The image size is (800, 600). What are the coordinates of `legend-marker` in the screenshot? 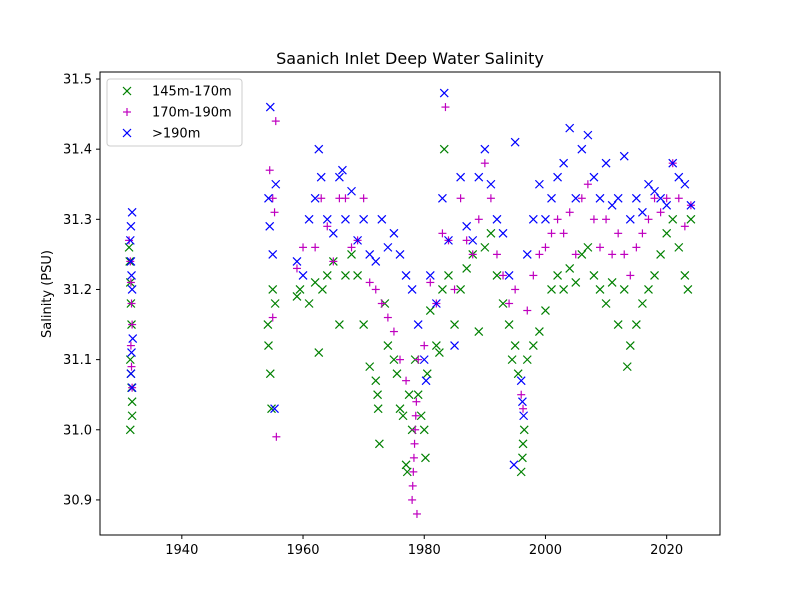 It's located at (127, 133).